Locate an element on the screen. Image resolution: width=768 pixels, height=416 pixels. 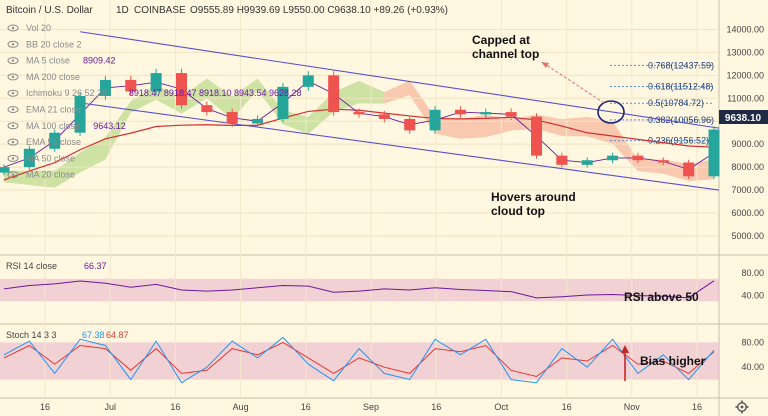
legend-label: EMA 21 close is located at coordinates (53, 110).